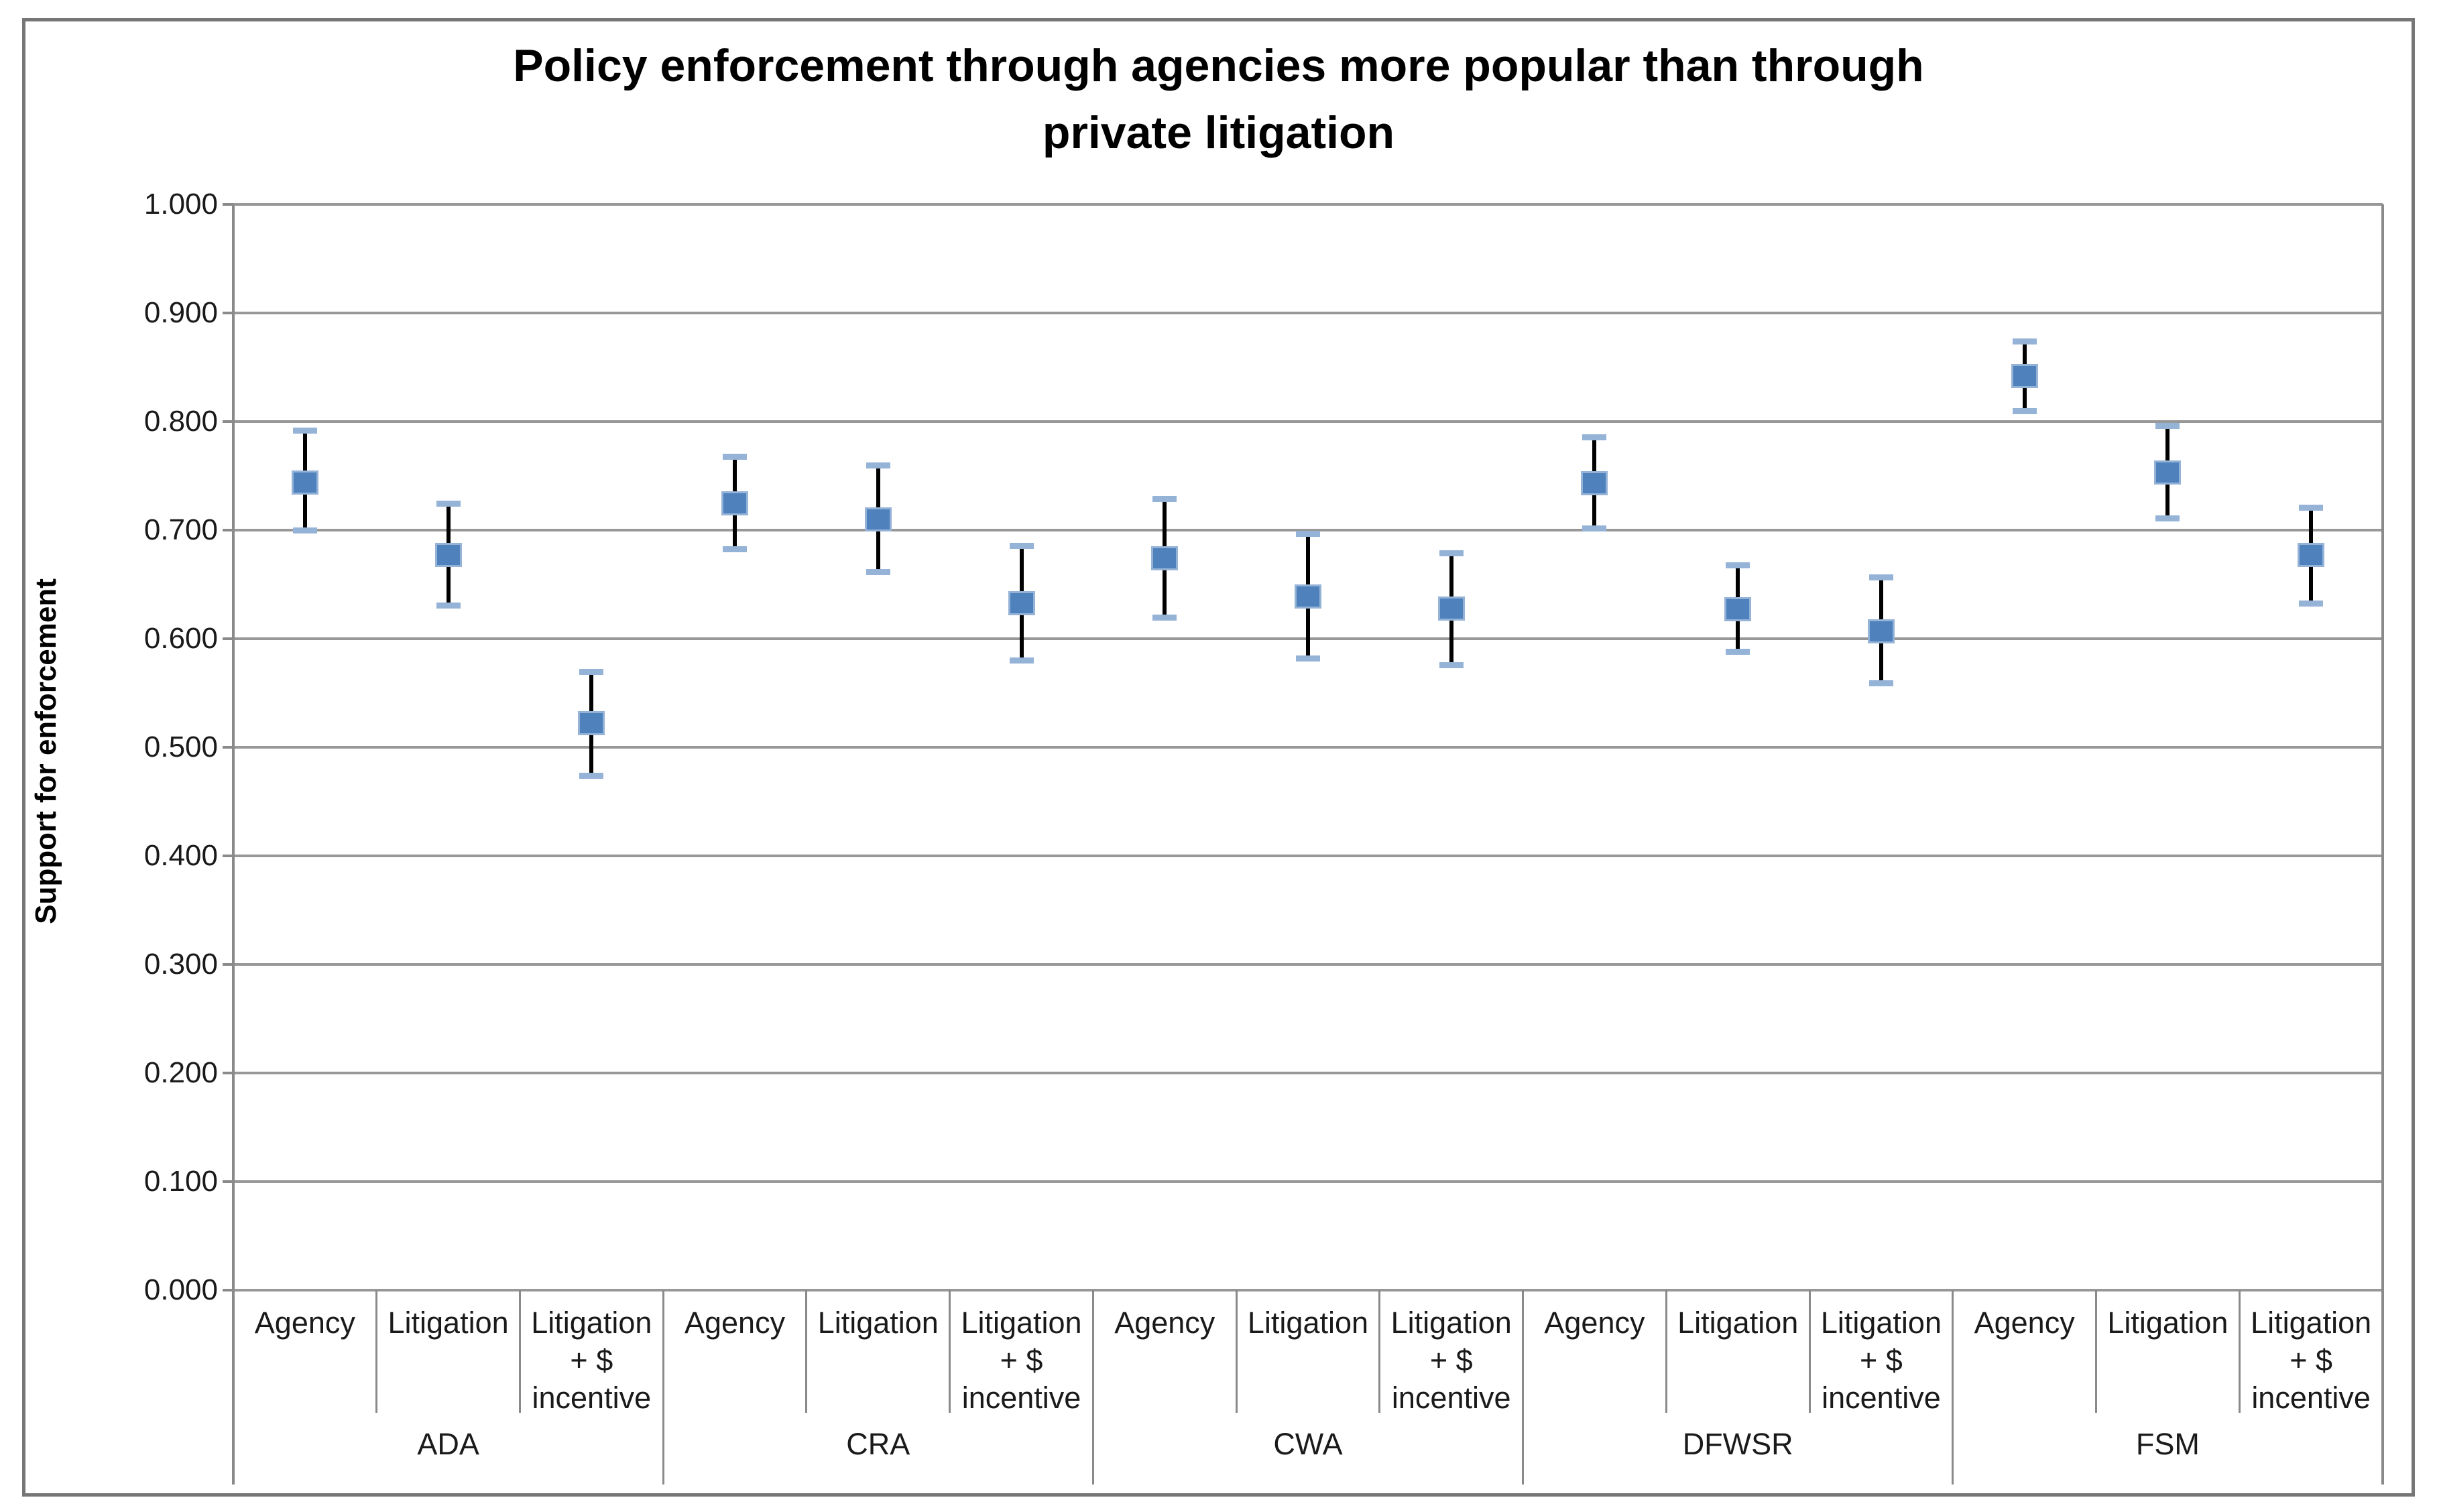 This screenshot has width=2437, height=1512. What do you see at coordinates (1308, 1444) in the screenshot?
I see `group-label: CWA` at bounding box center [1308, 1444].